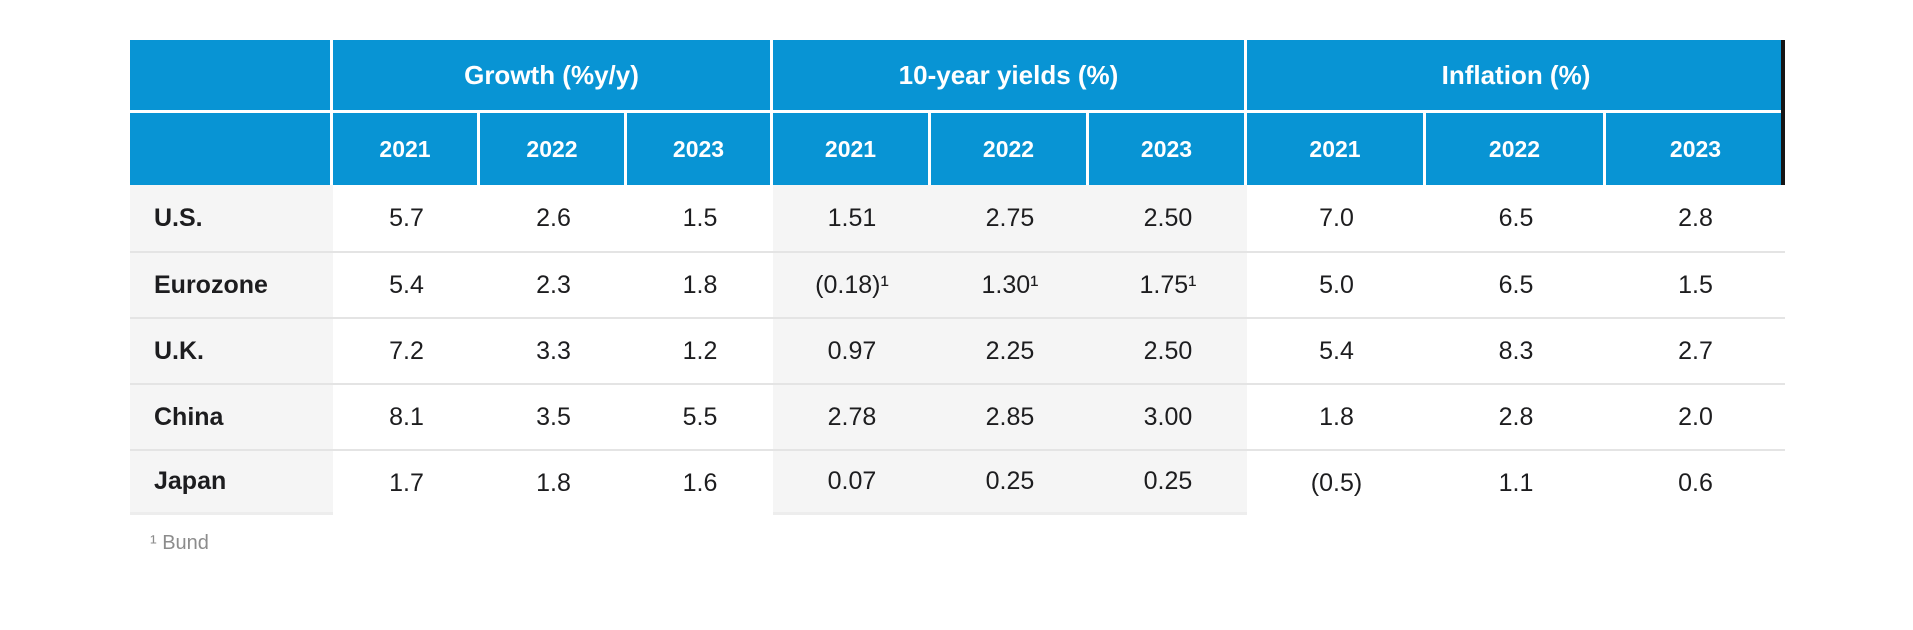  I want to click on year-header-inflation-2021: 2021, so click(1336, 149).